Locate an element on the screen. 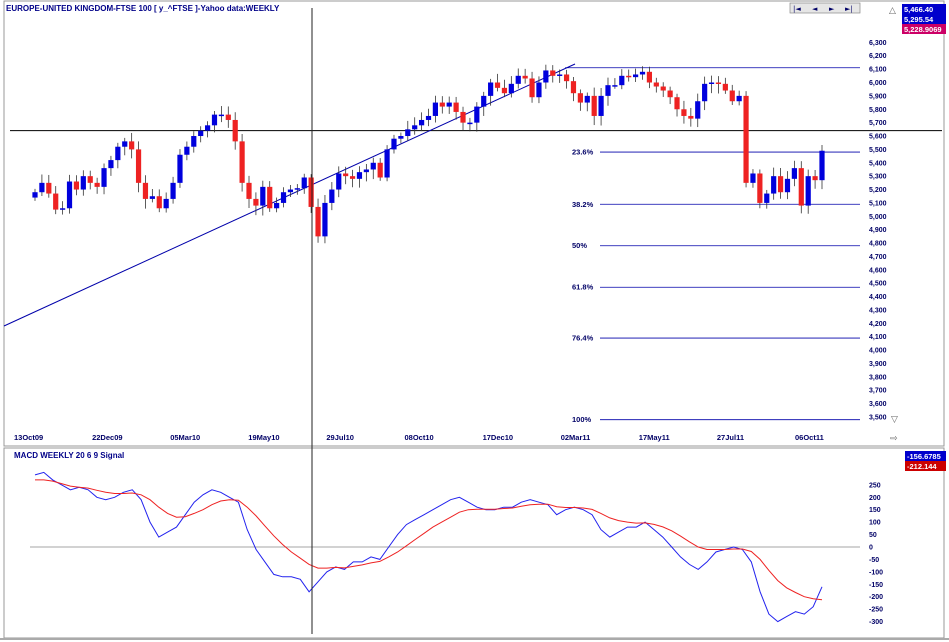 Image resolution: width=949 pixels, height=642 pixels. price-y-tick-label: 5,600 is located at coordinates (878, 137).